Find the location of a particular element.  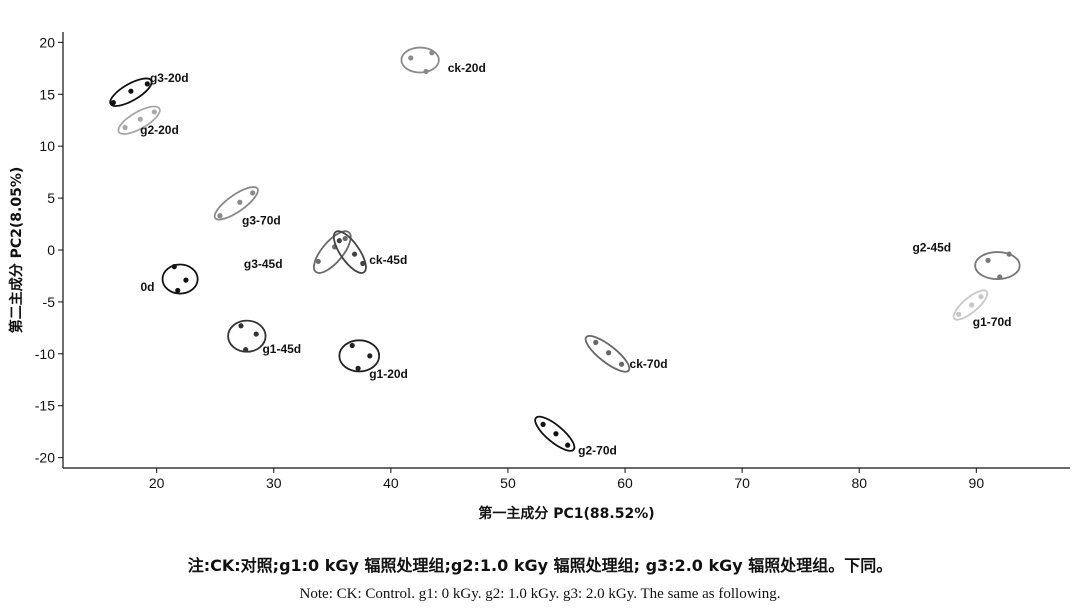

y-tick-label: -20 is located at coordinates (45, 458).